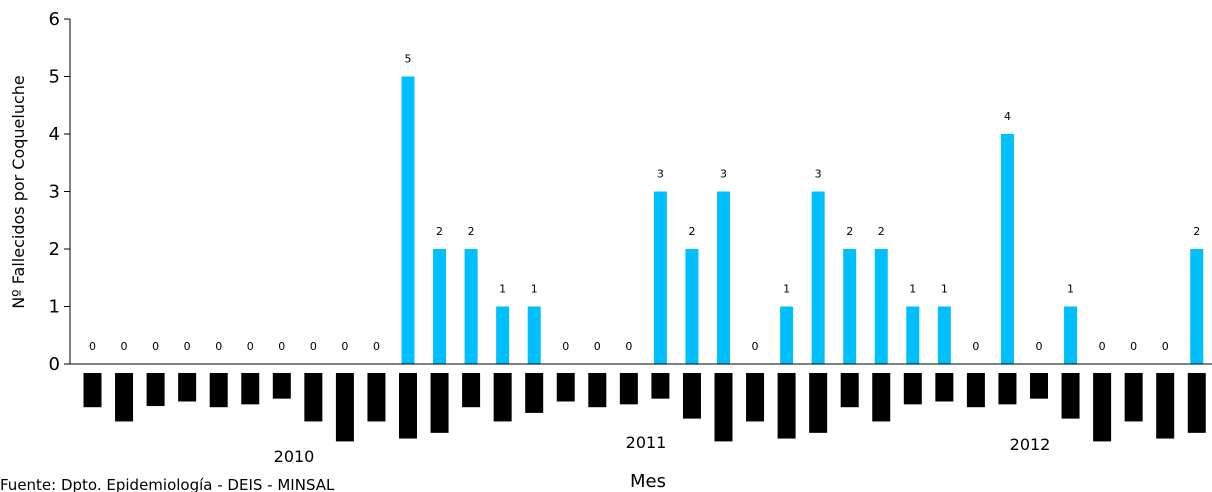  What do you see at coordinates (644, 407) in the screenshot?
I see `month-markers` at bounding box center [644, 407].